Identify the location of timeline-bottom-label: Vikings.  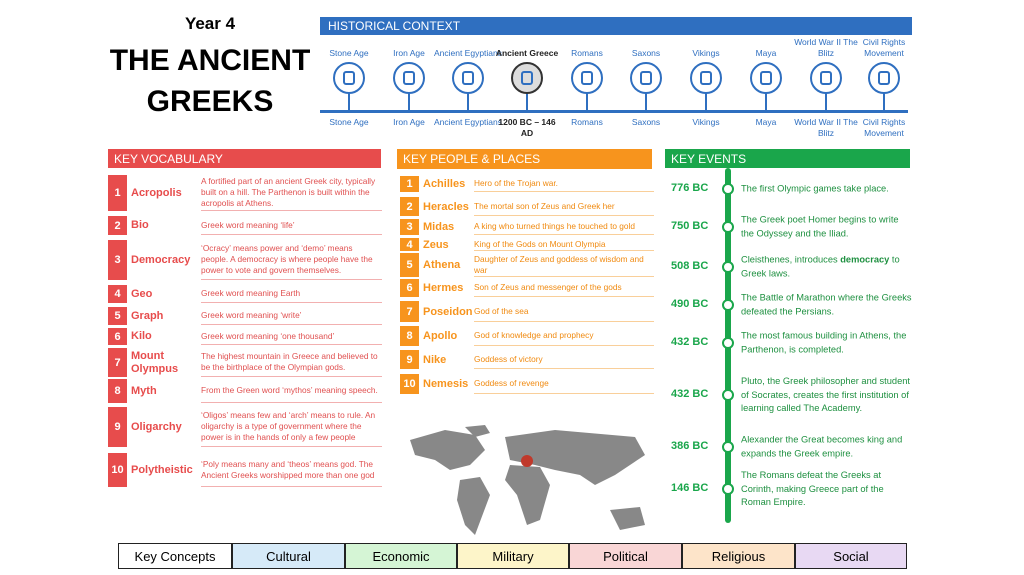
(706, 122).